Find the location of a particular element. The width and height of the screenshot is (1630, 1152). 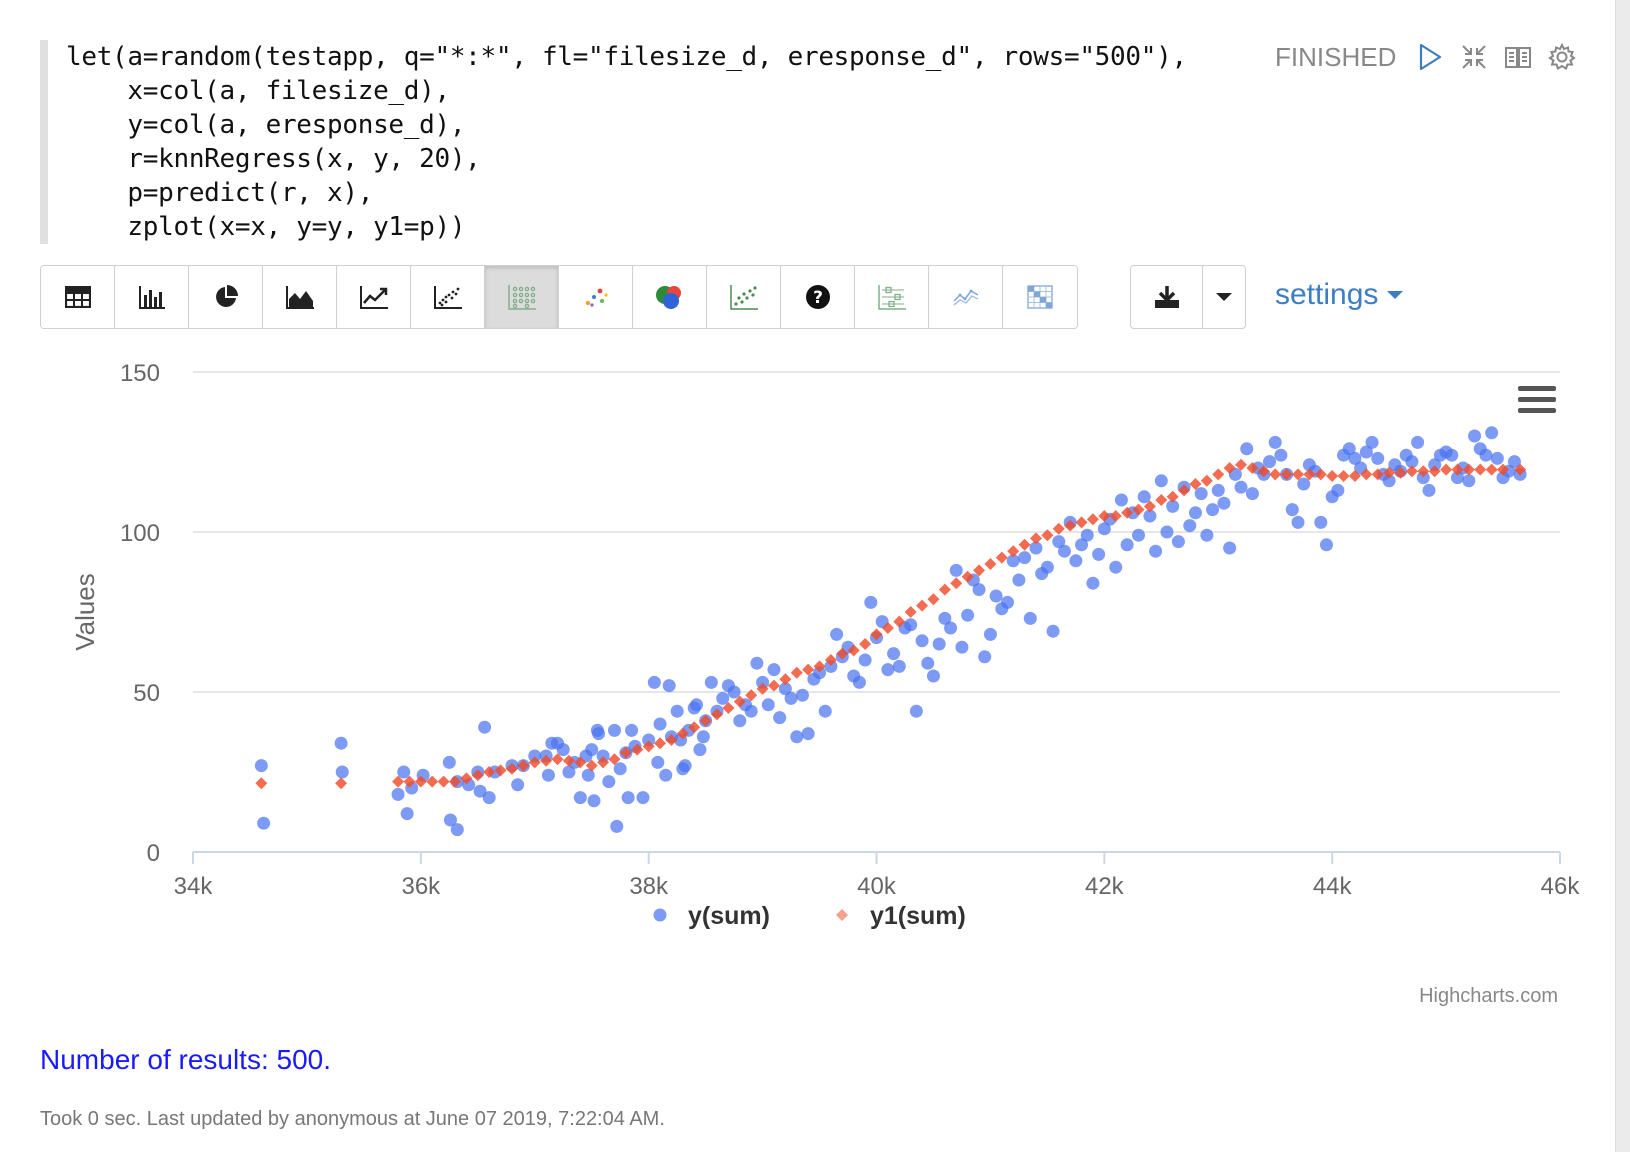

download-dropdown-button is located at coordinates (1224, 297).